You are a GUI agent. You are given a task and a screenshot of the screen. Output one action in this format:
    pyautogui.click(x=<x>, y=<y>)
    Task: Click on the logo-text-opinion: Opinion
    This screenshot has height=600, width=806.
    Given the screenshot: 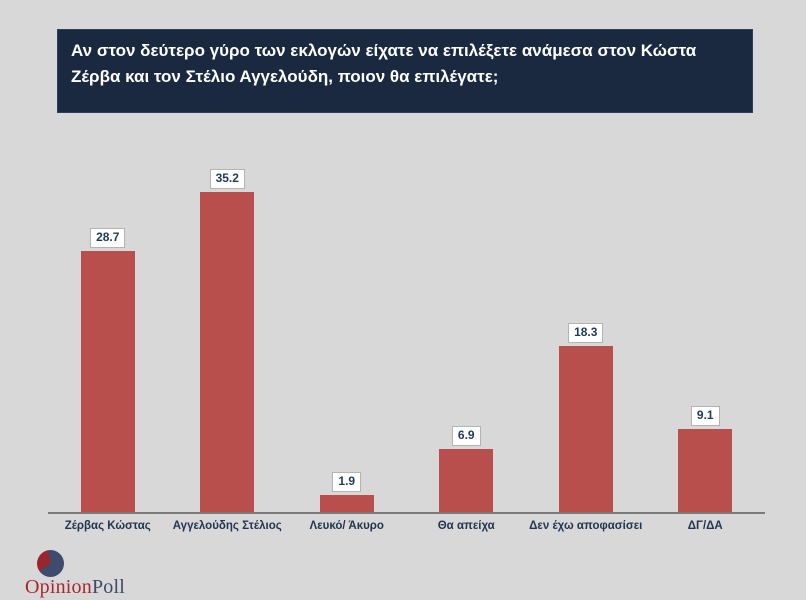 What is the action you would take?
    pyautogui.click(x=58, y=587)
    